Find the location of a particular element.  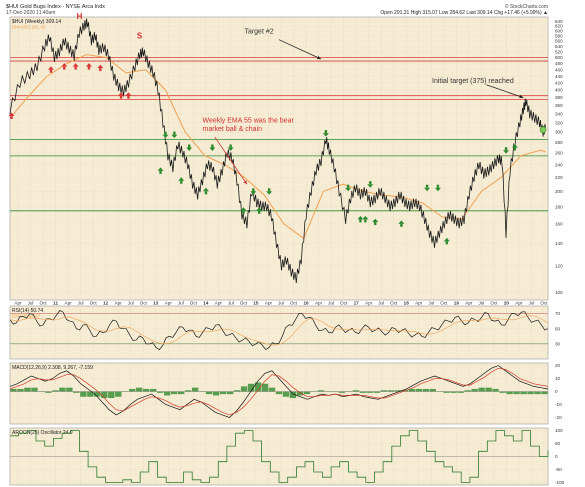

y-tick-label: 520 is located at coordinates (559, 51).